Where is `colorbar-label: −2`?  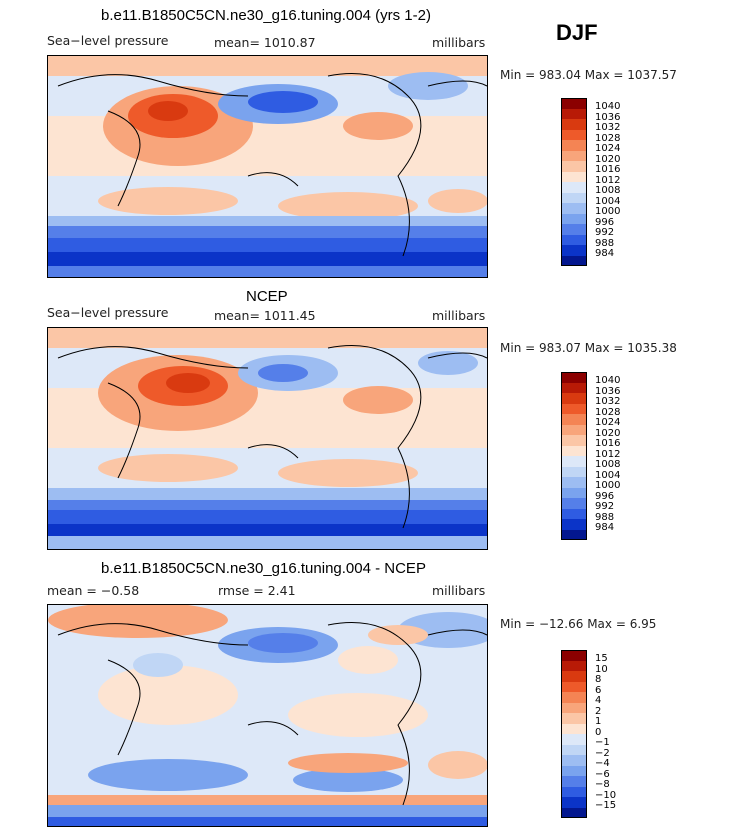 colorbar-label: −2 is located at coordinates (602, 753).